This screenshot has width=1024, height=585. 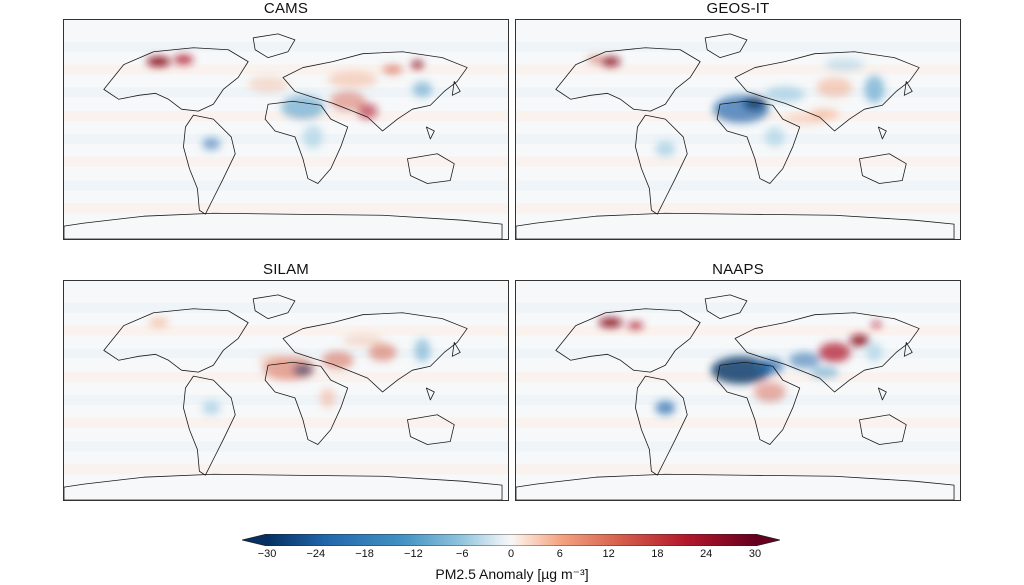 What do you see at coordinates (738, 269) in the screenshot?
I see `panel-title-naaps: NAAPS` at bounding box center [738, 269].